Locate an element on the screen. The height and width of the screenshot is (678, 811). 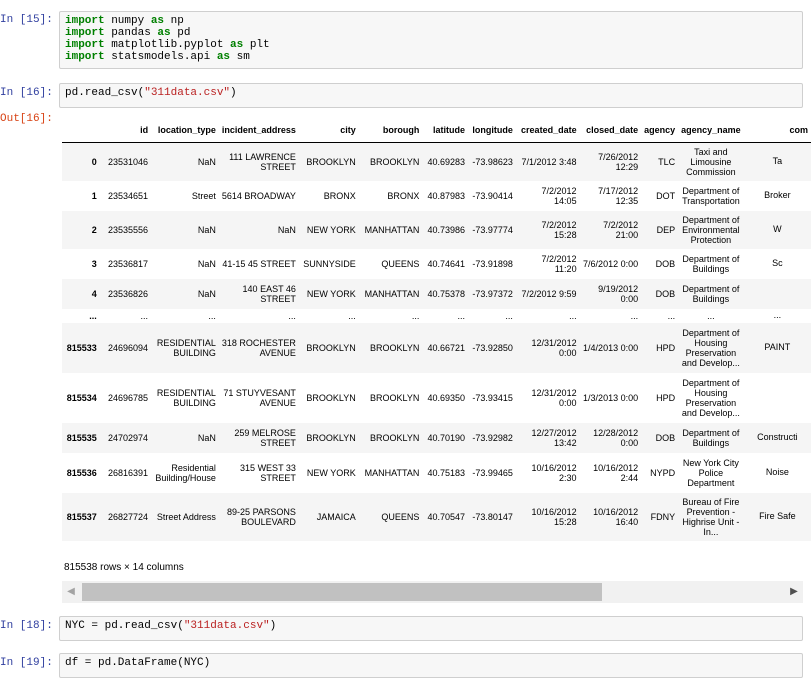
cell-prompt-15: In [15]: is located at coordinates (26, 20).